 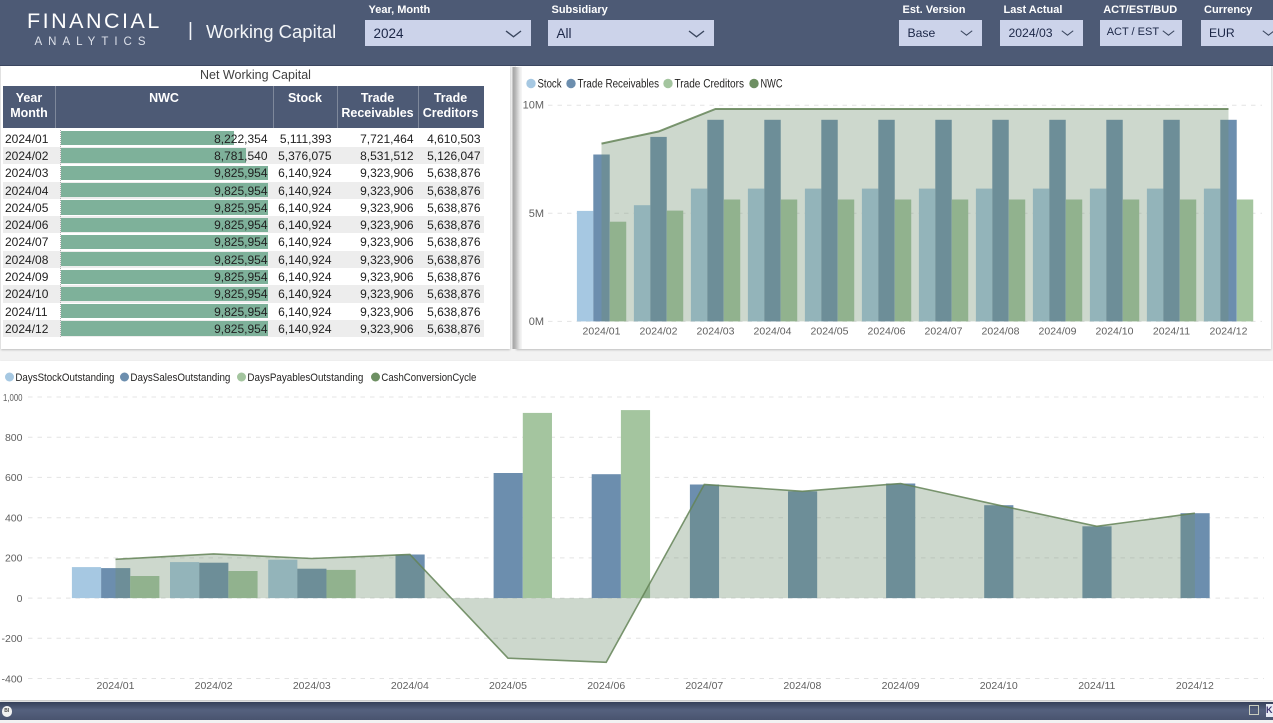 What do you see at coordinates (772, 85) in the screenshot?
I see `svg-text: NWC` at bounding box center [772, 85].